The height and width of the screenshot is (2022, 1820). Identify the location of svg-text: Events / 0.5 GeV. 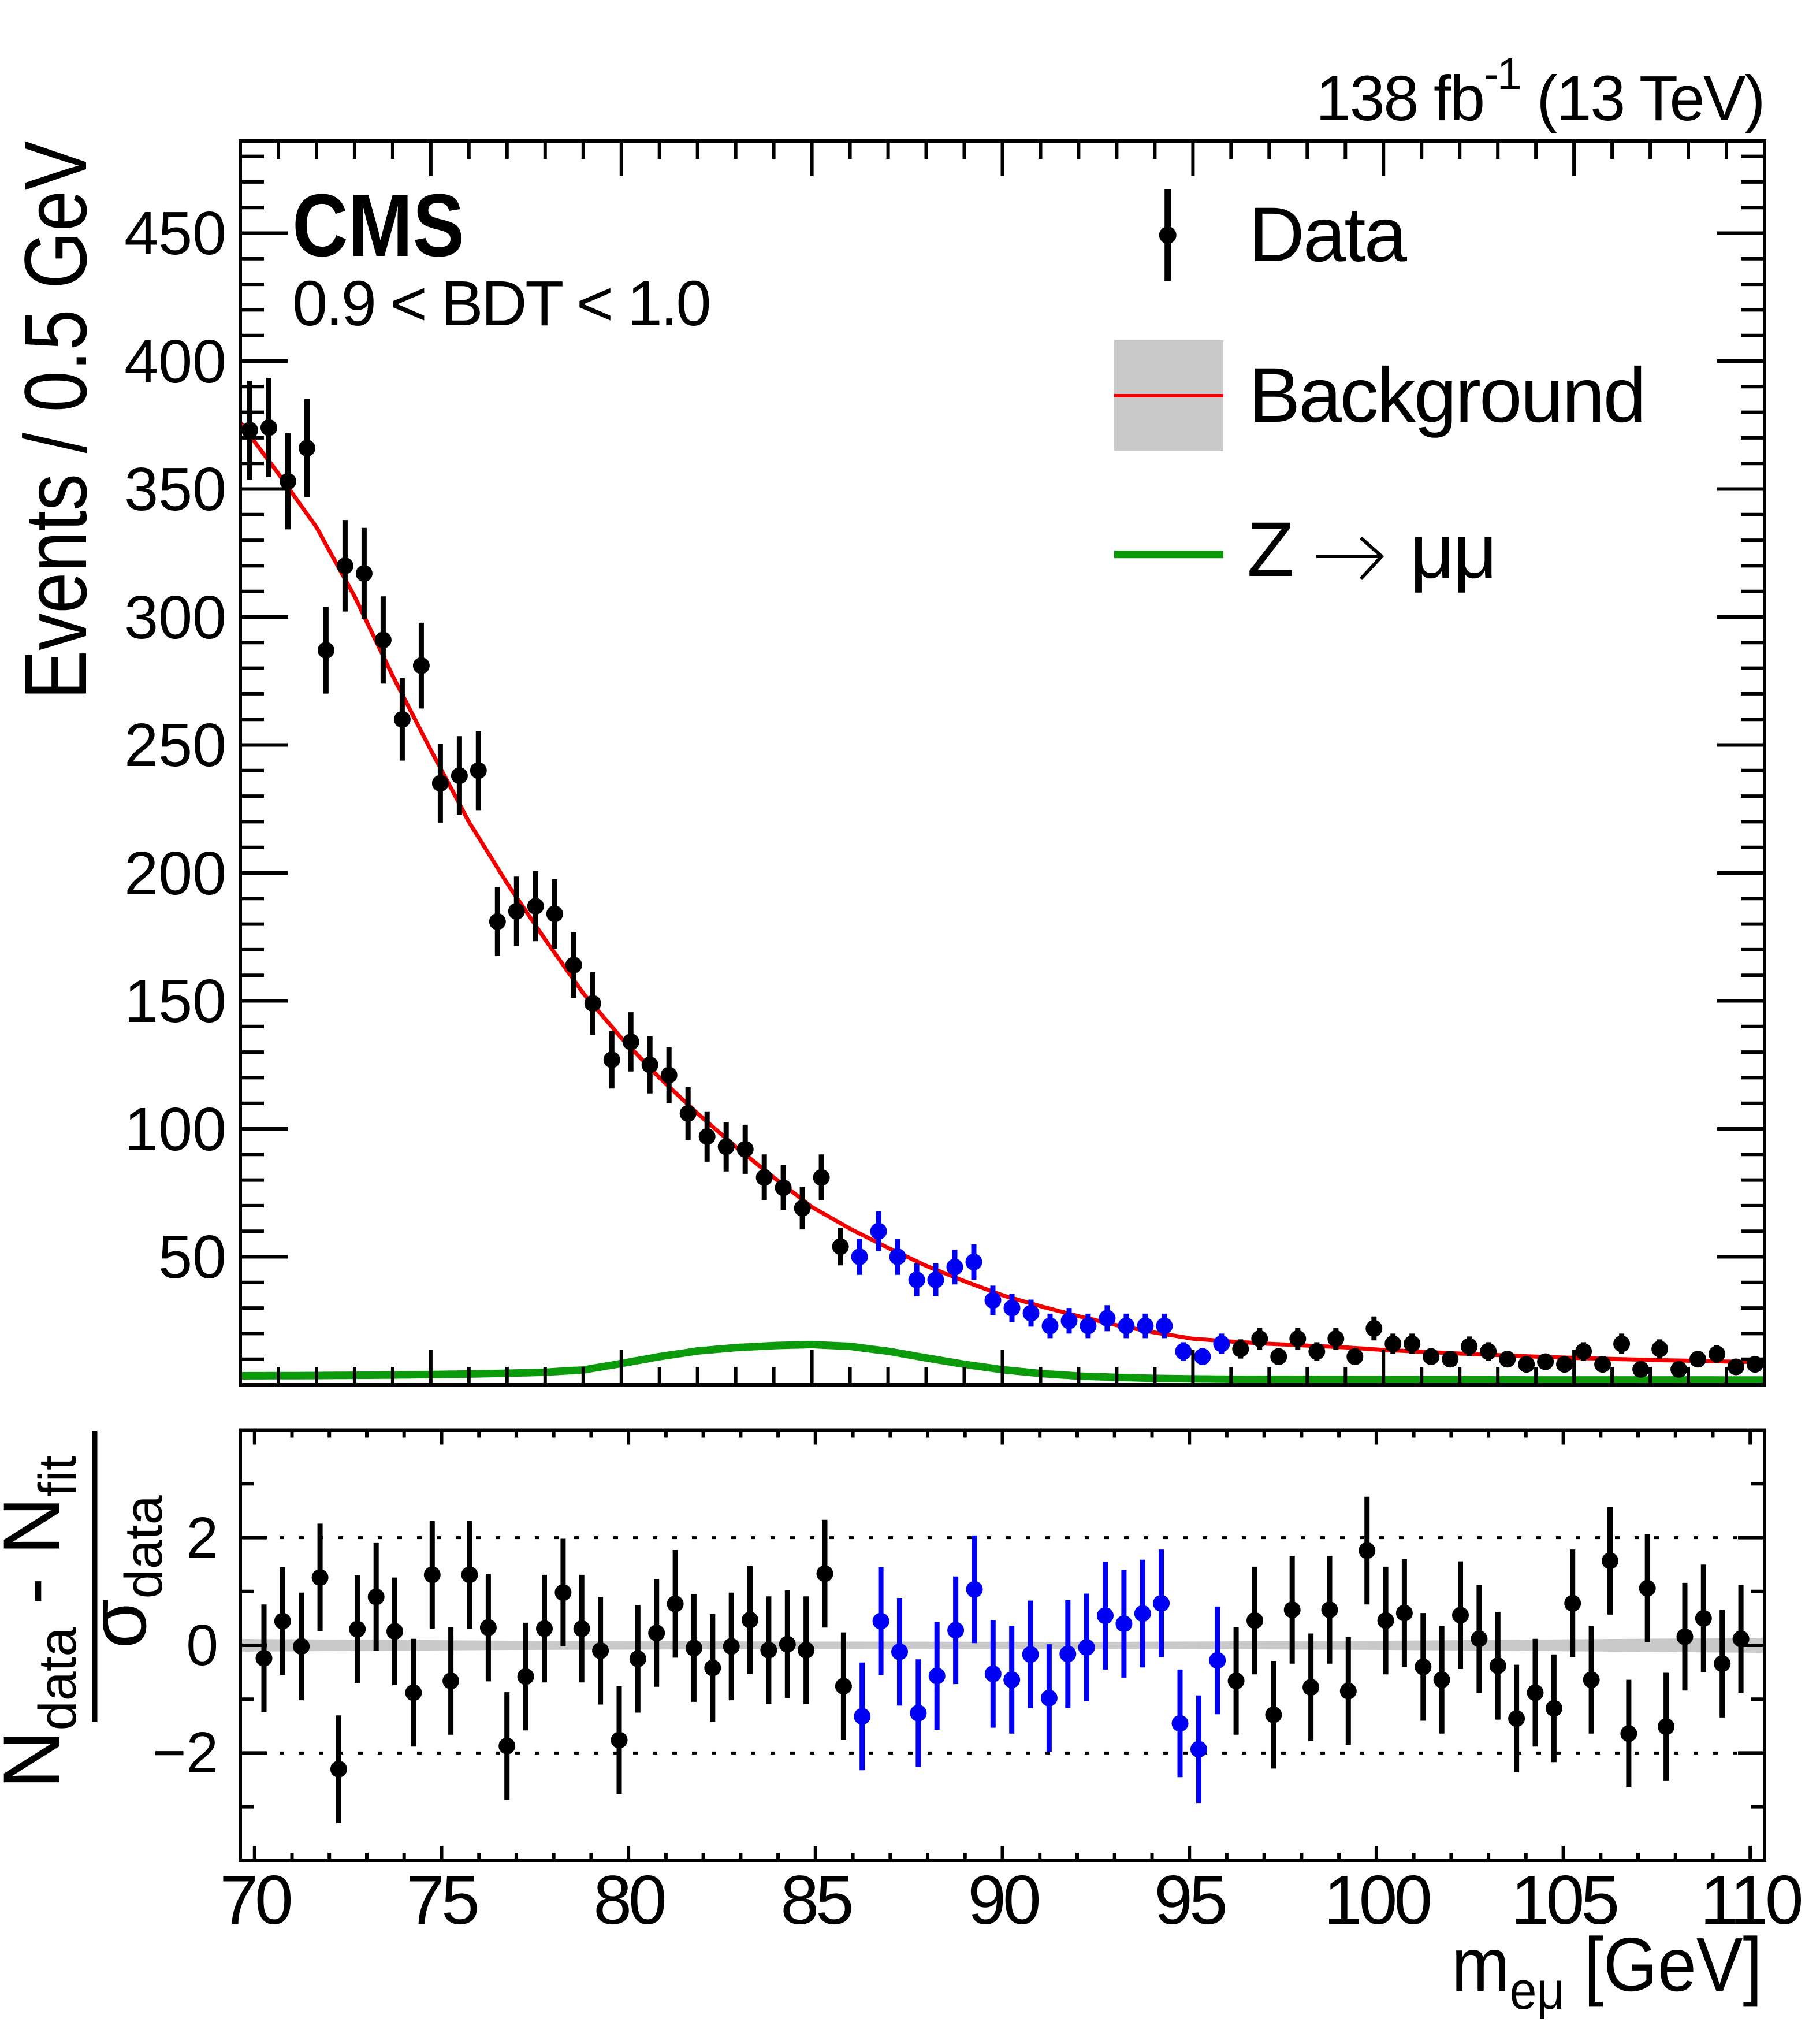
(56, 421).